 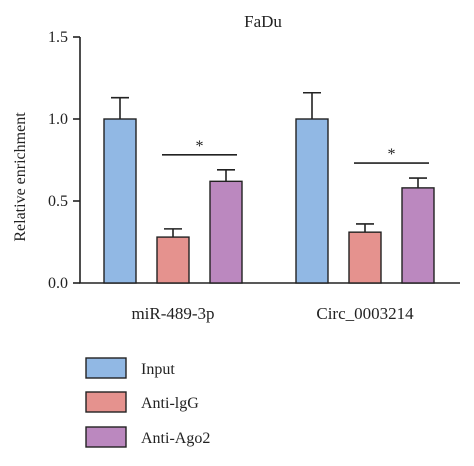 What do you see at coordinates (172, 313) in the screenshot?
I see `x-tick-label: miR-489-3p` at bounding box center [172, 313].